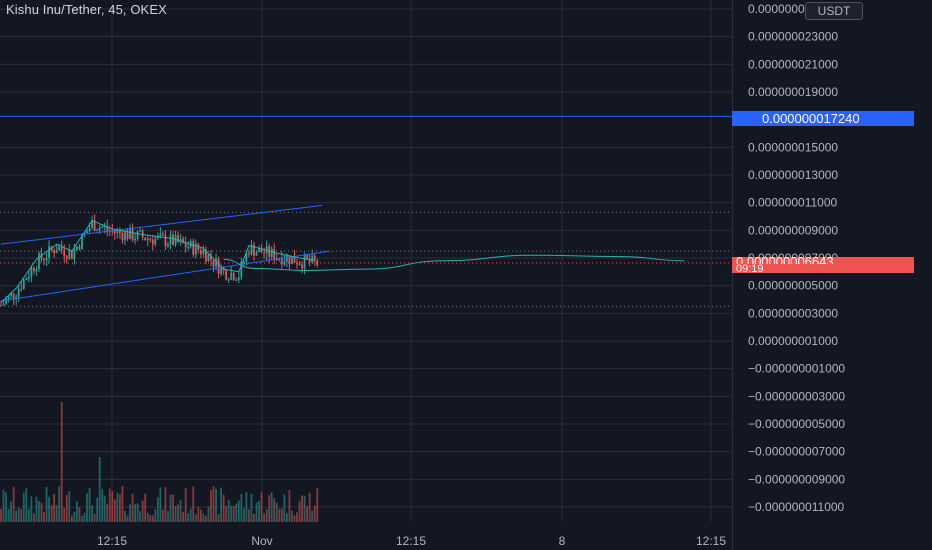 This screenshot has width=932, height=550. Describe the element at coordinates (454, 262) in the screenshot. I see `forecast-curve` at that location.